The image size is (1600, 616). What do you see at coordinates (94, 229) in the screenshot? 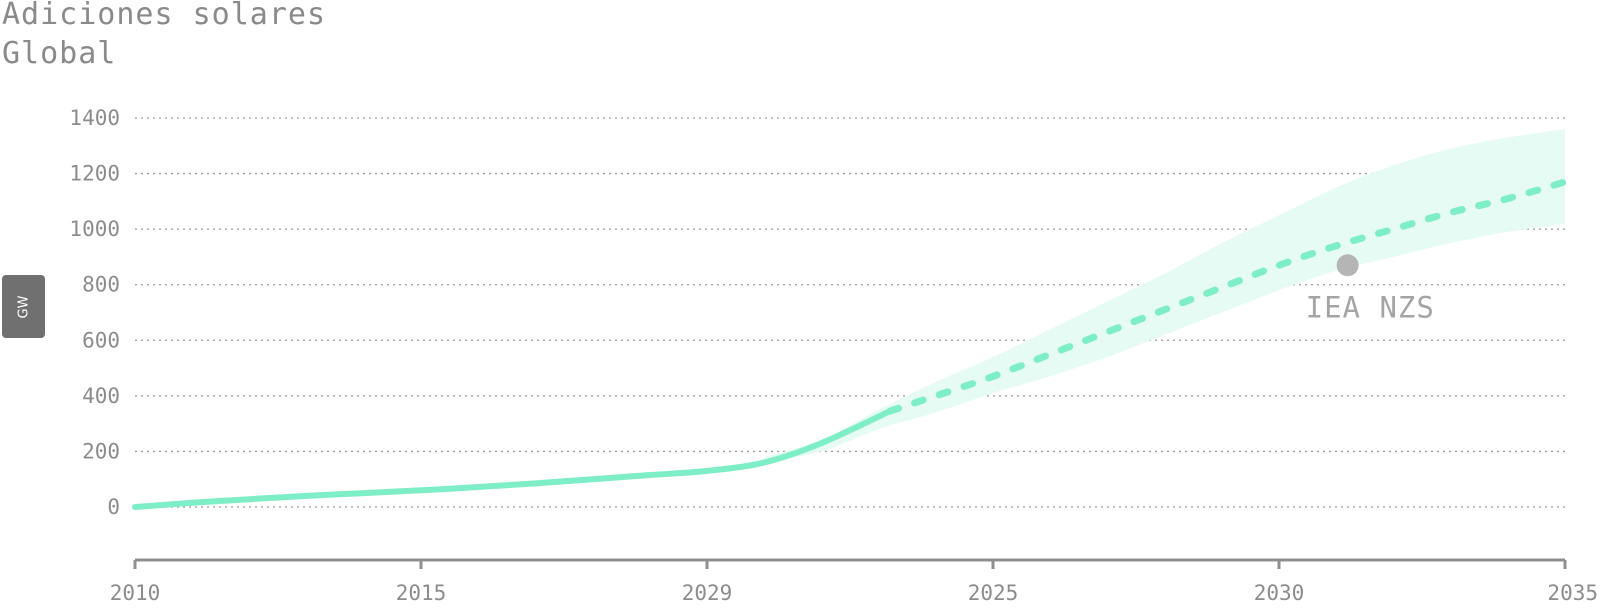
I see `y-tick-label-1000: 1000` at bounding box center [94, 229].